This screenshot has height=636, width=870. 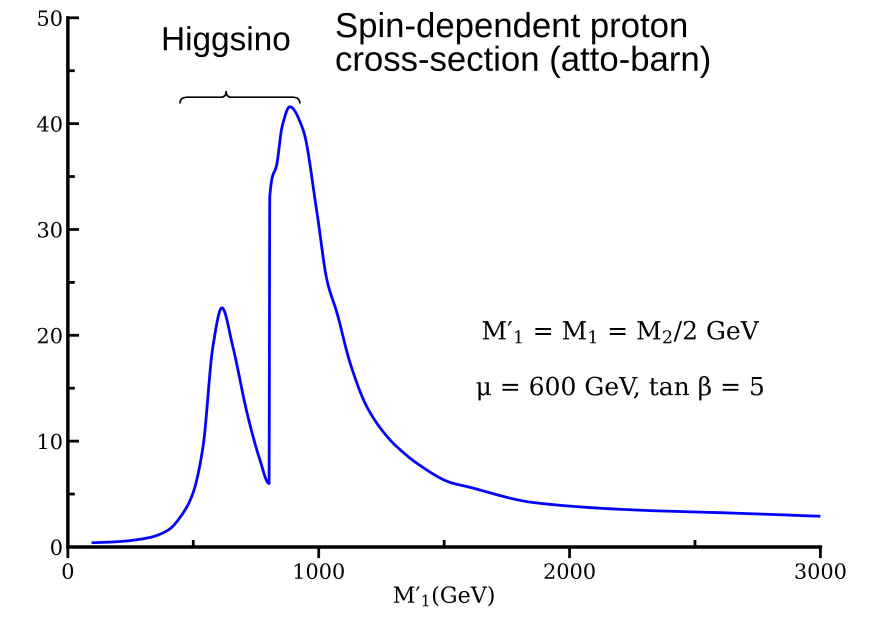 What do you see at coordinates (50, 230) in the screenshot?
I see `y-tick-label: 30` at bounding box center [50, 230].